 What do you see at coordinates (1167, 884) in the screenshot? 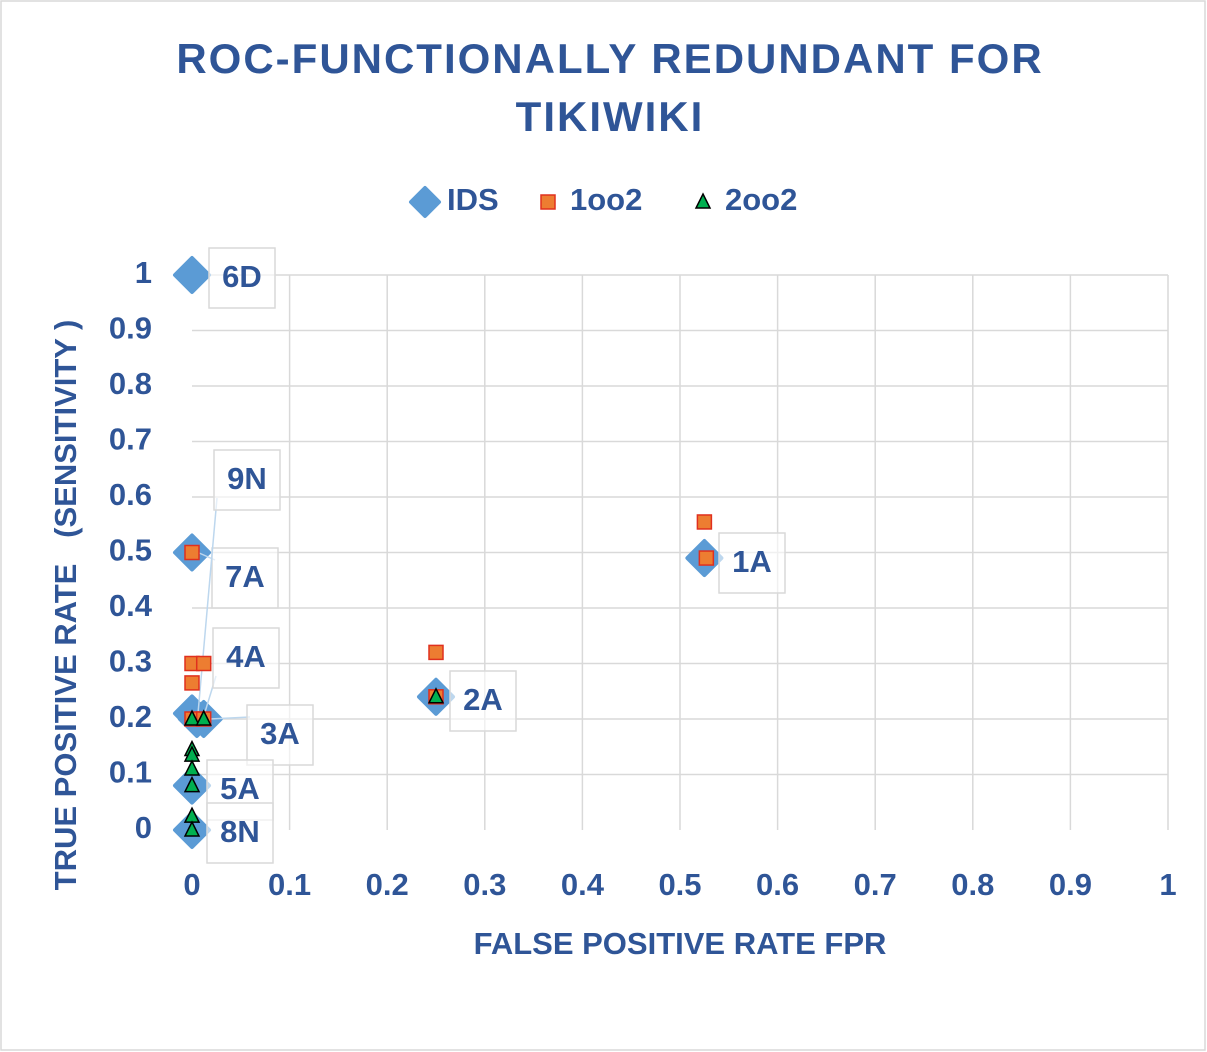
I see `x-tick-label: 1` at bounding box center [1167, 884].